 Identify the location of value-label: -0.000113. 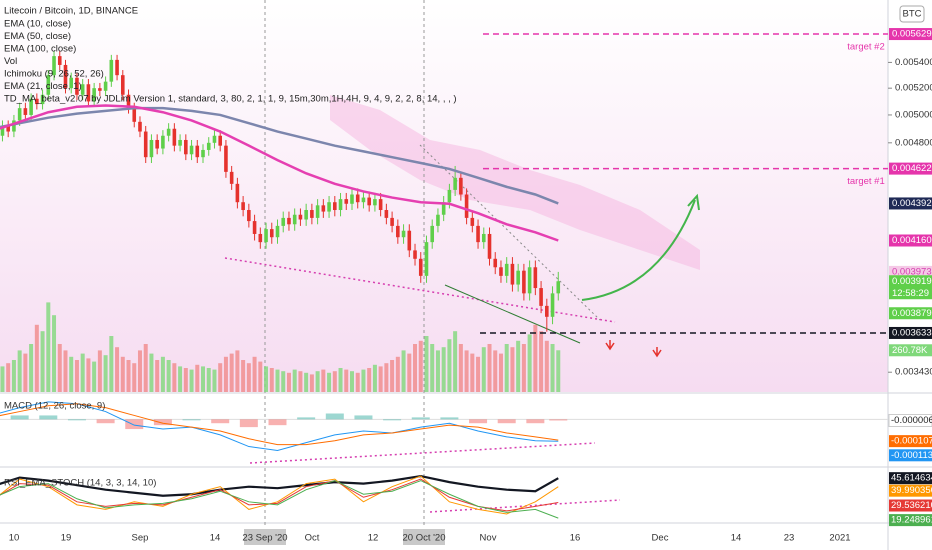
(911, 455).